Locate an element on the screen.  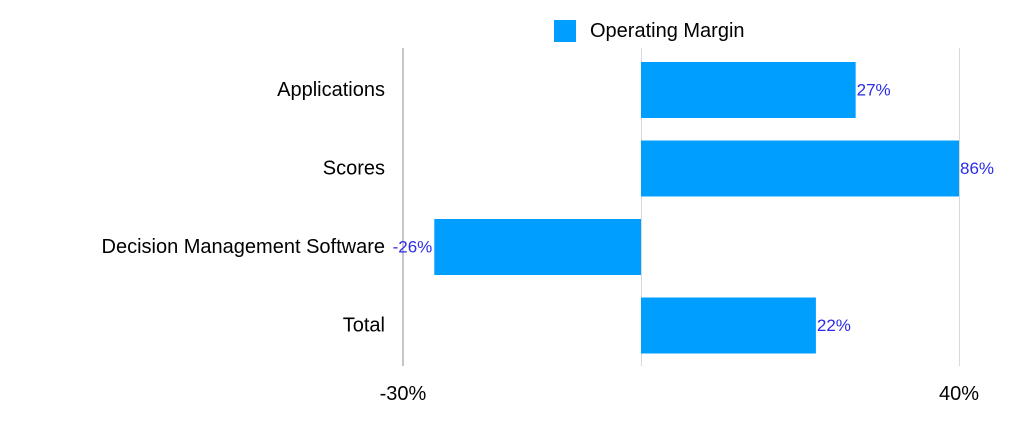
x-tick-label: 40% is located at coordinates (959, 394).